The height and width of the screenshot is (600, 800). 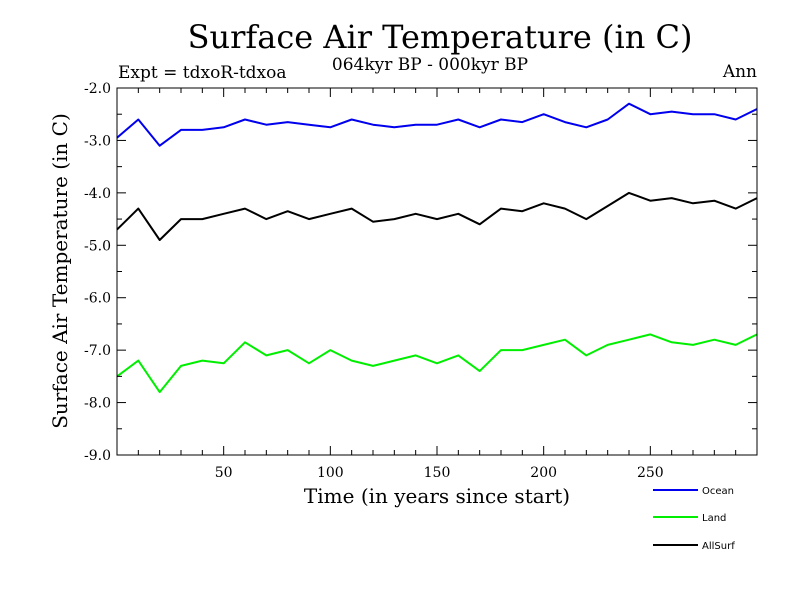 What do you see at coordinates (437, 216) in the screenshot?
I see `series-line-allsurf` at bounding box center [437, 216].